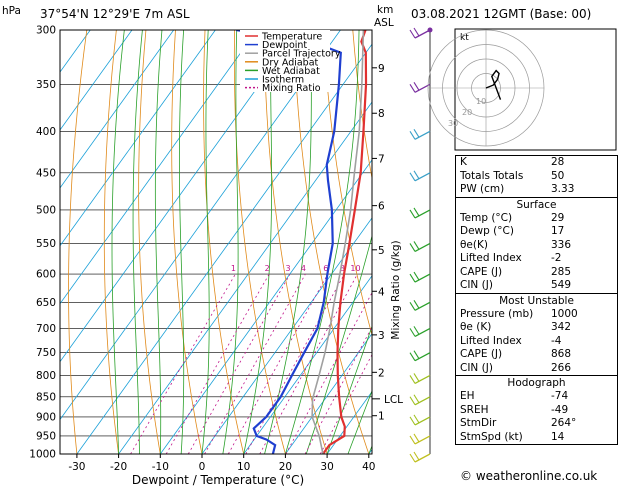 Image resolution: width=629 pixels, height=486 pixels. What do you see at coordinates (243, 467) in the screenshot?
I see `x-tick-label: 10` at bounding box center [243, 467].